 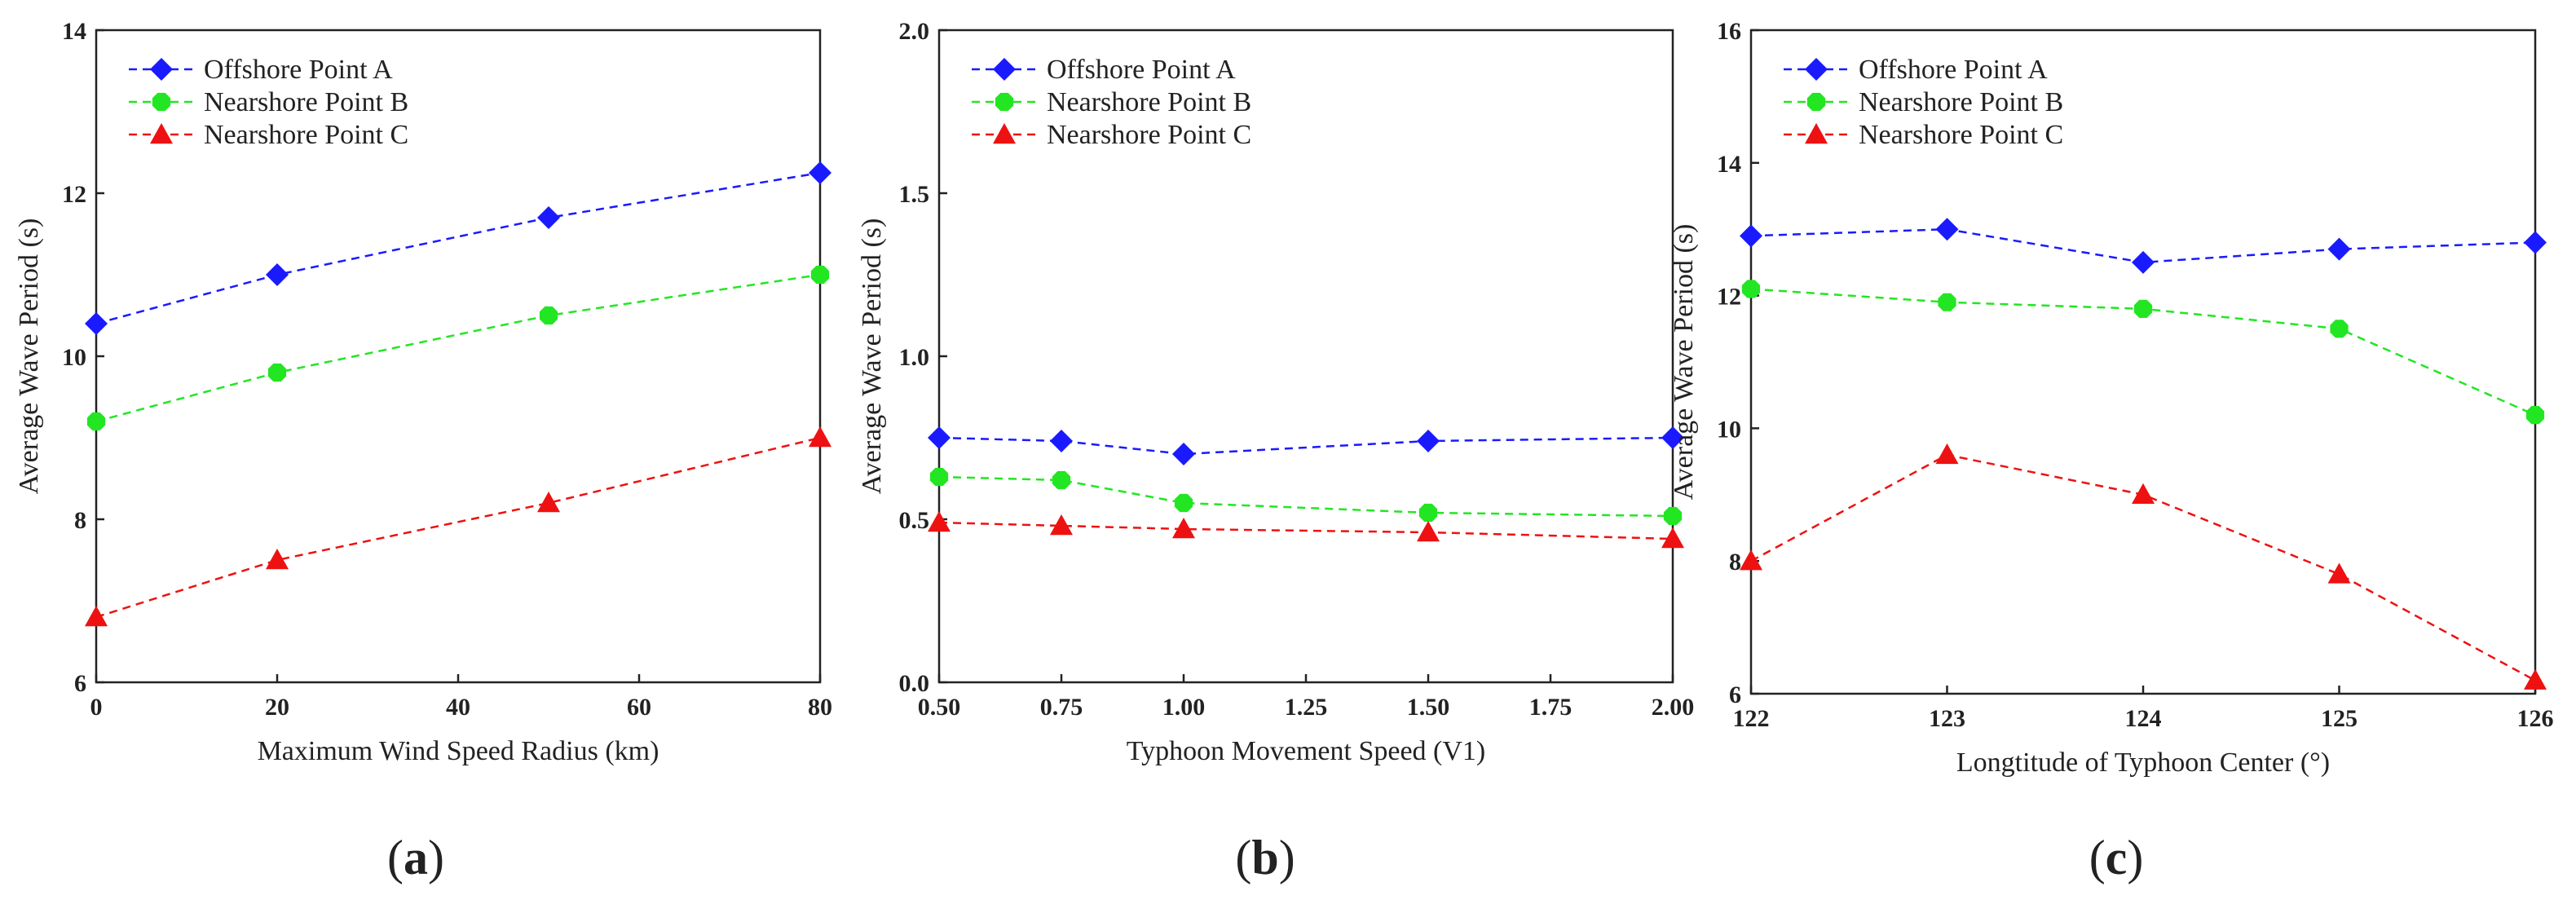 What do you see at coordinates (1306, 751) in the screenshot?
I see `x-axis-title: Typhoon Movement Speed (V1)` at bounding box center [1306, 751].